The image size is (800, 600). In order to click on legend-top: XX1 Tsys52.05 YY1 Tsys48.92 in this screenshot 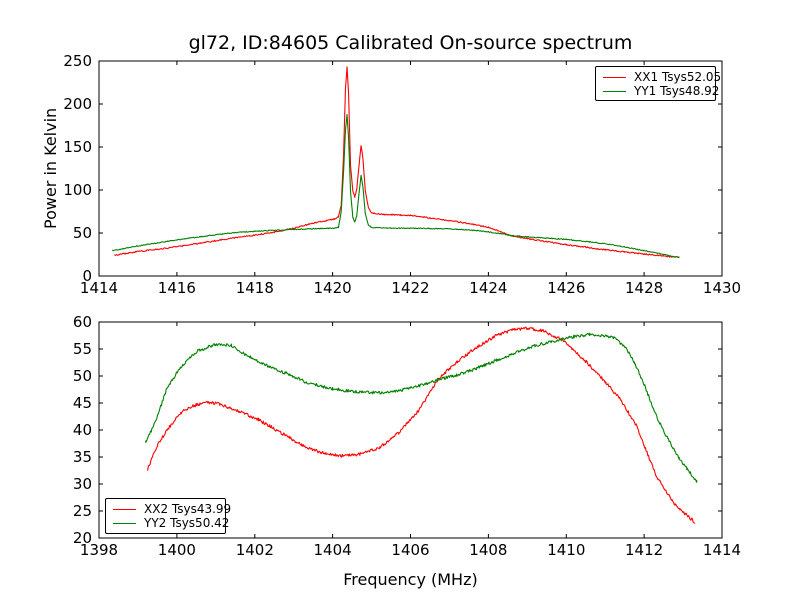, I will do `click(658, 83)`.